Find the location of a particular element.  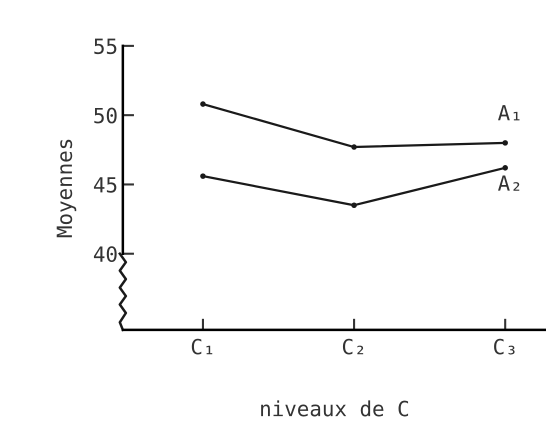

x-tick-label: C₂ is located at coordinates (353, 346).